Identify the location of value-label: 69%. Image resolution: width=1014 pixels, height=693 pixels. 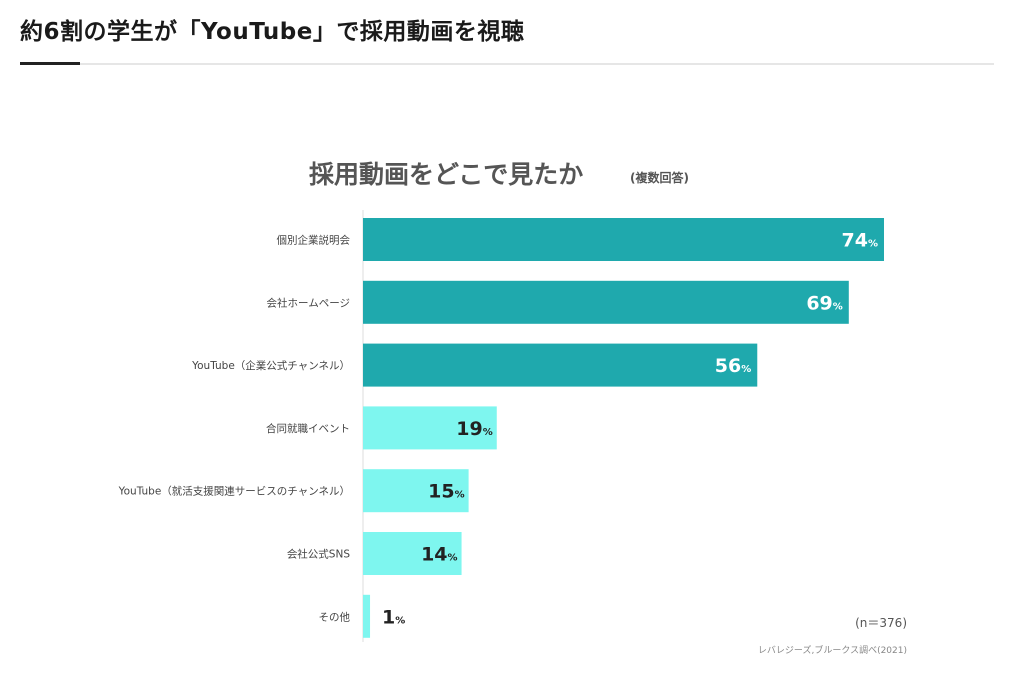
(824, 303).